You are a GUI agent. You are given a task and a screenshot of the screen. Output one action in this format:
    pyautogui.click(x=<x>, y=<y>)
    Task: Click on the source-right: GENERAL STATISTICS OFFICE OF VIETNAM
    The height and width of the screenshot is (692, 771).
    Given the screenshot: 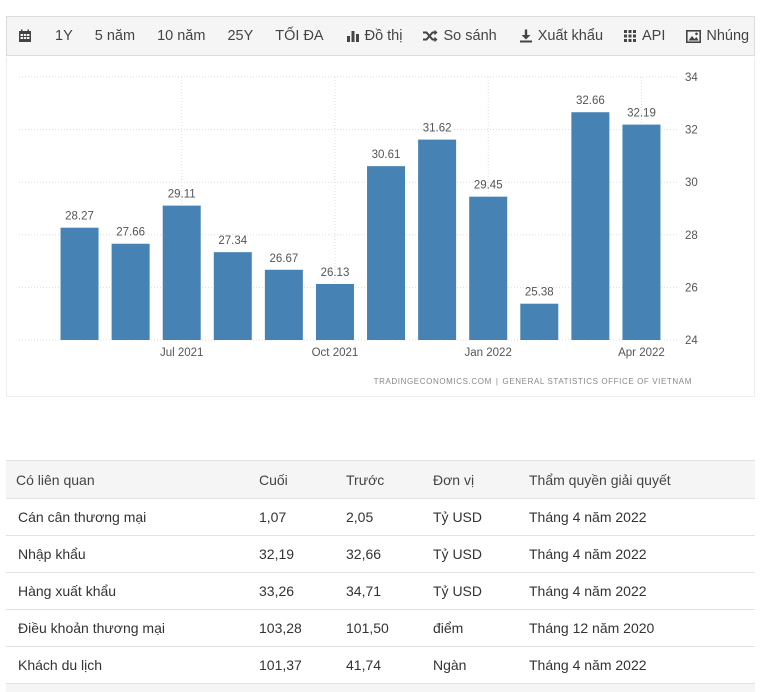 What is the action you would take?
    pyautogui.click(x=597, y=381)
    